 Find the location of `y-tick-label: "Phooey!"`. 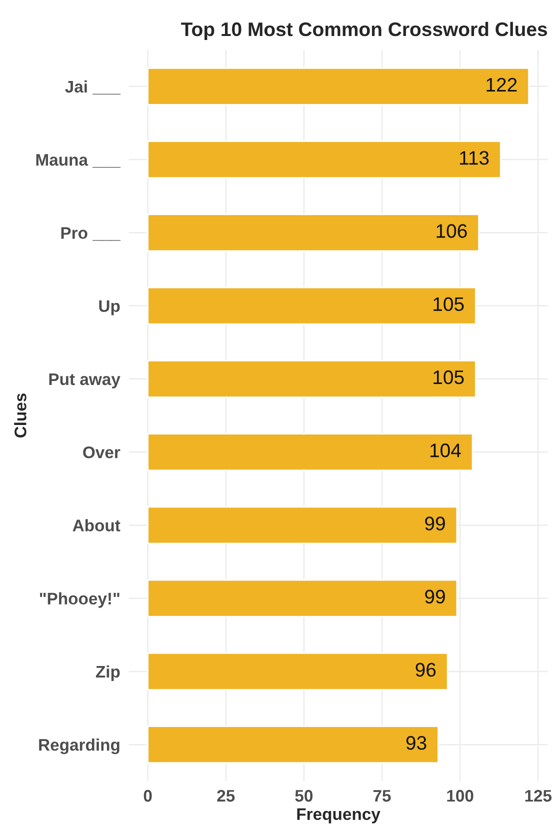

y-tick-label: "Phooey!" is located at coordinates (80, 600).